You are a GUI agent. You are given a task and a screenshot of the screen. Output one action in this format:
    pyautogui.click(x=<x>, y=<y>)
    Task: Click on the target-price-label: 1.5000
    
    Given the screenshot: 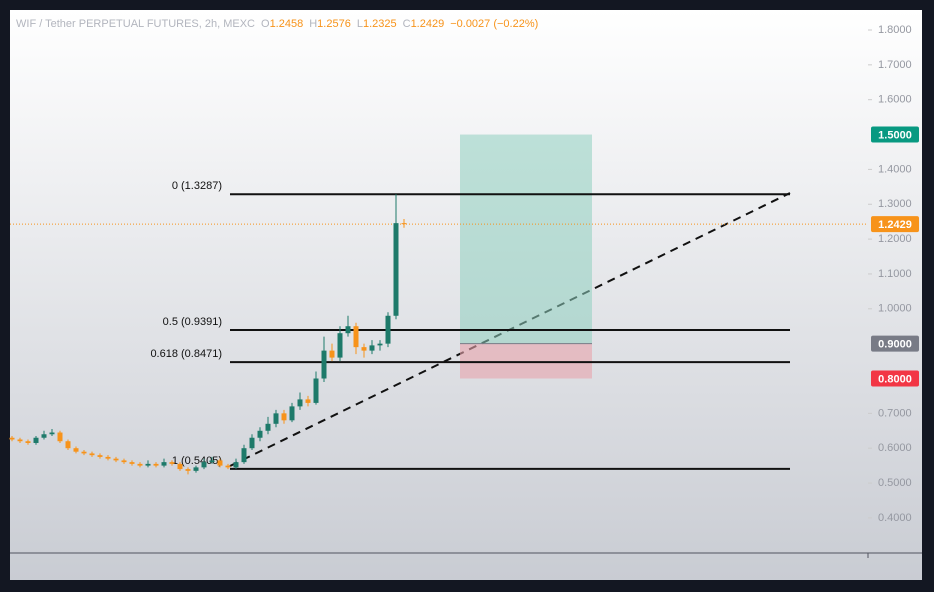 What is the action you would take?
    pyautogui.click(x=895, y=135)
    